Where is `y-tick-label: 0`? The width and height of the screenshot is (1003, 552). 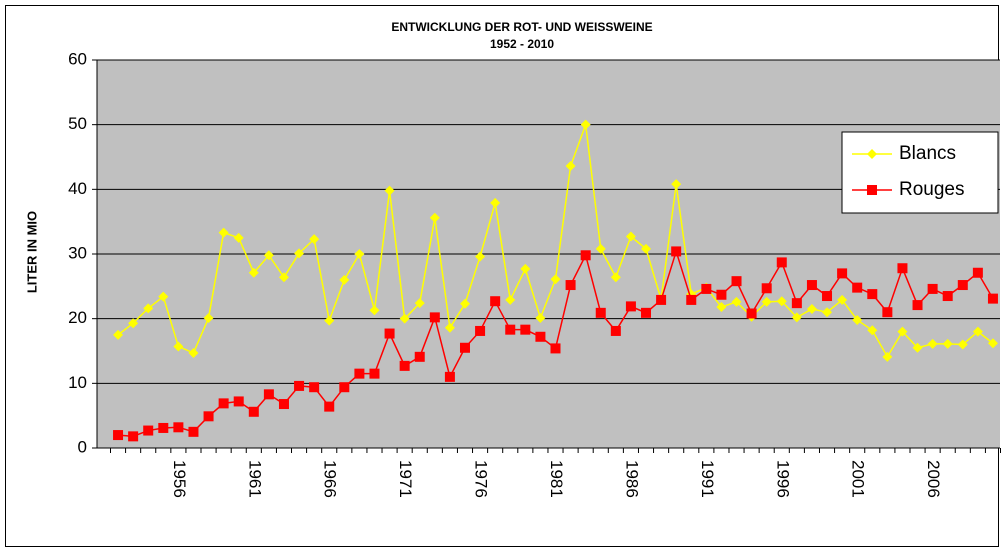 y-tick-label: 0 is located at coordinates (82, 446).